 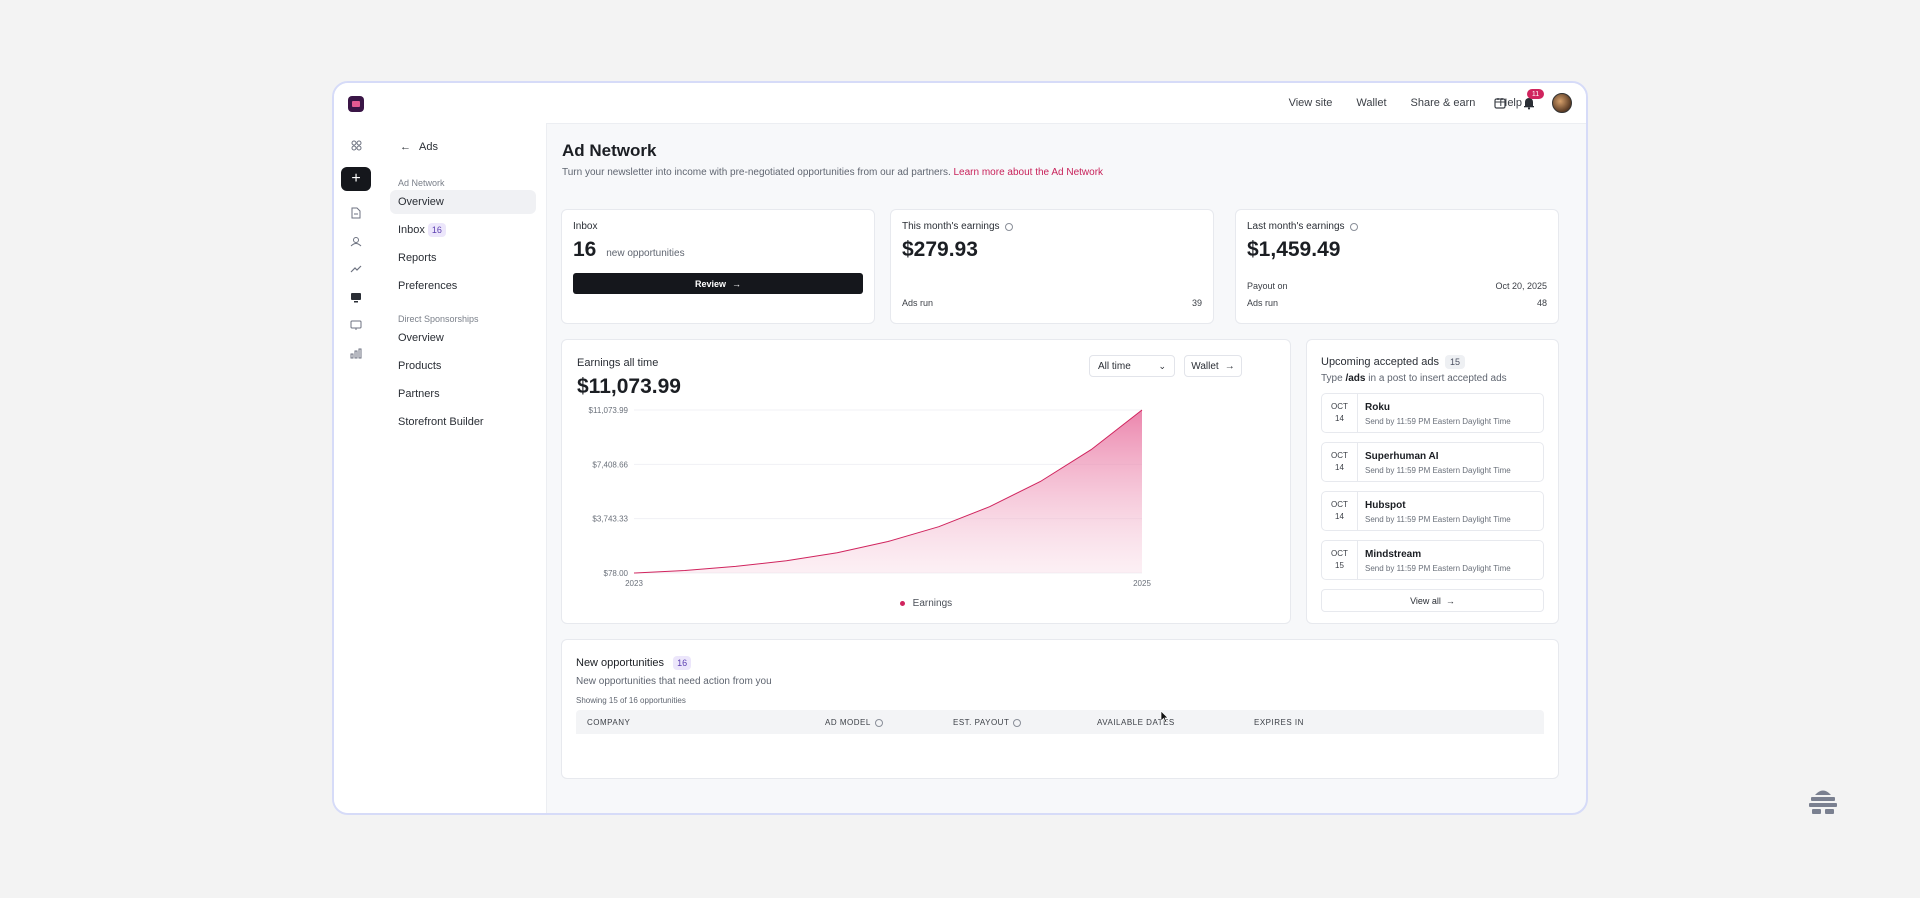 What do you see at coordinates (888, 491) in the screenshot?
I see `earnings-line` at bounding box center [888, 491].